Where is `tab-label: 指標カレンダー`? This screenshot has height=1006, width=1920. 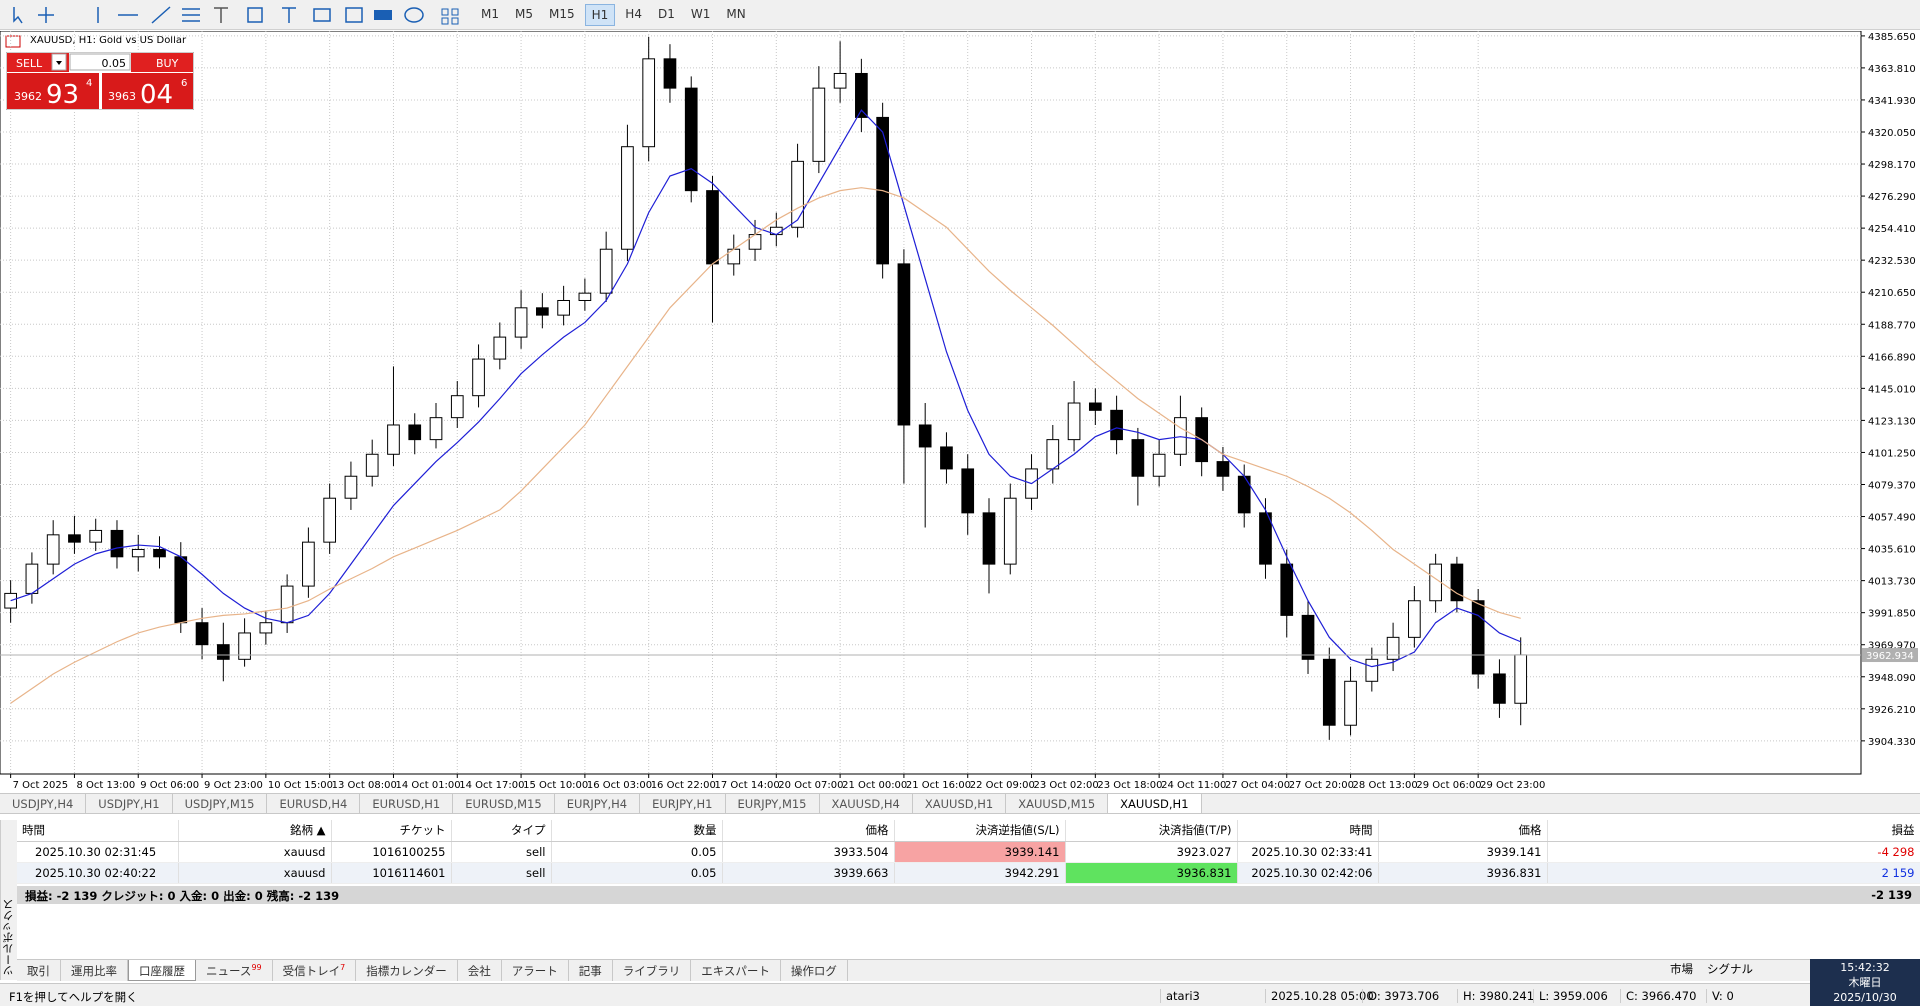
tab-label: 指標カレンダー is located at coordinates (406, 971).